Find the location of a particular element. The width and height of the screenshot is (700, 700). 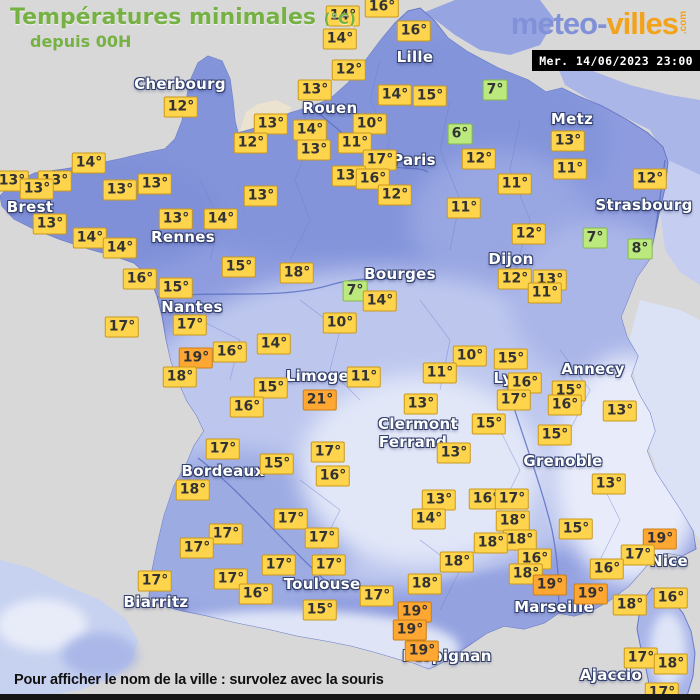

temp-badge: 6° is located at coordinates (460, 134).